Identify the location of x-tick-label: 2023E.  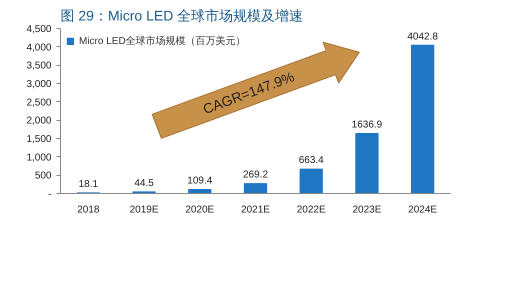
(367, 210).